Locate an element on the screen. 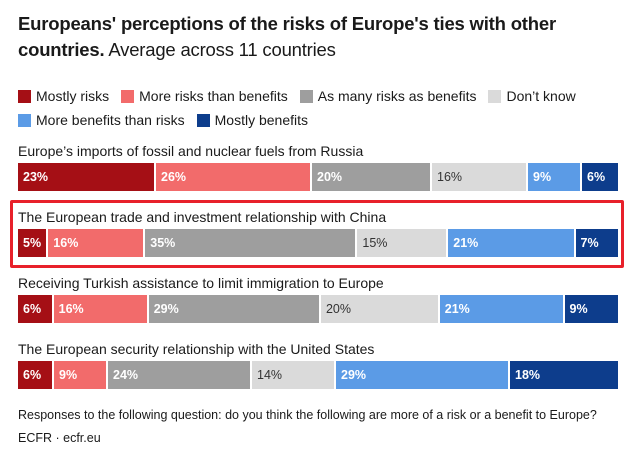 This screenshot has height=454, width=640. legend-label: Mostly benefits is located at coordinates (261, 120).